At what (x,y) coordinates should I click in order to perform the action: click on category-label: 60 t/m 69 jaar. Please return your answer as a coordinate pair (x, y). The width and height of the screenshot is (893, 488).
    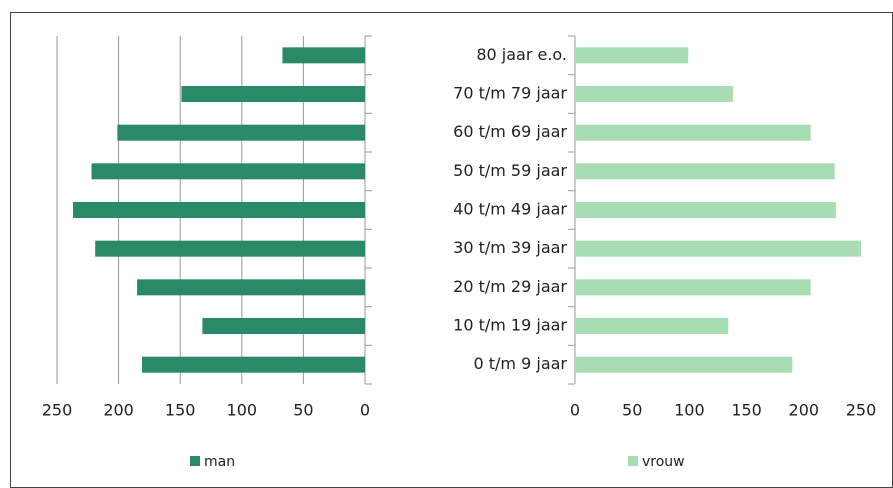
    Looking at the image, I should click on (510, 131).